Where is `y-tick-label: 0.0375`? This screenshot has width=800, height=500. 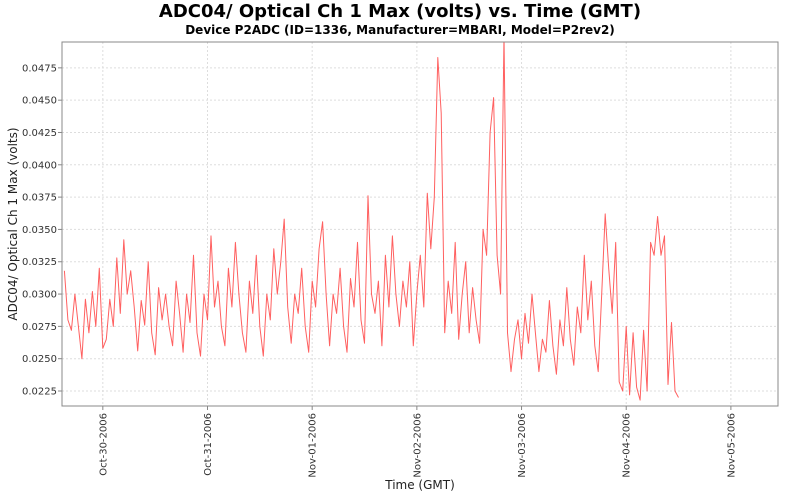
y-tick-label: 0.0375 is located at coordinates (39, 198).